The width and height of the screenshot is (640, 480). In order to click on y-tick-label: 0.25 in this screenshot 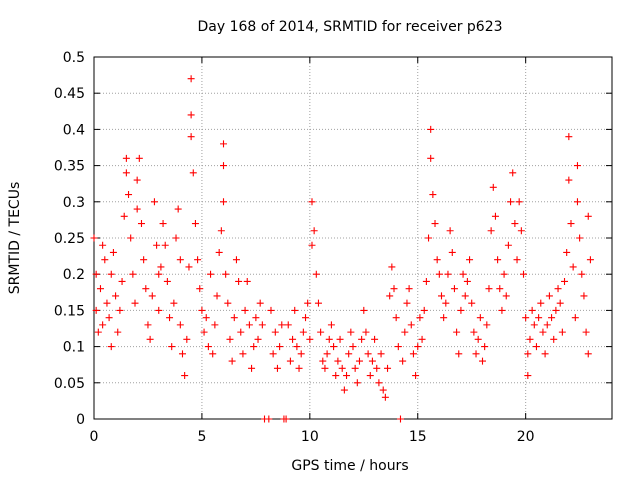, I will do `click(69, 239)`.